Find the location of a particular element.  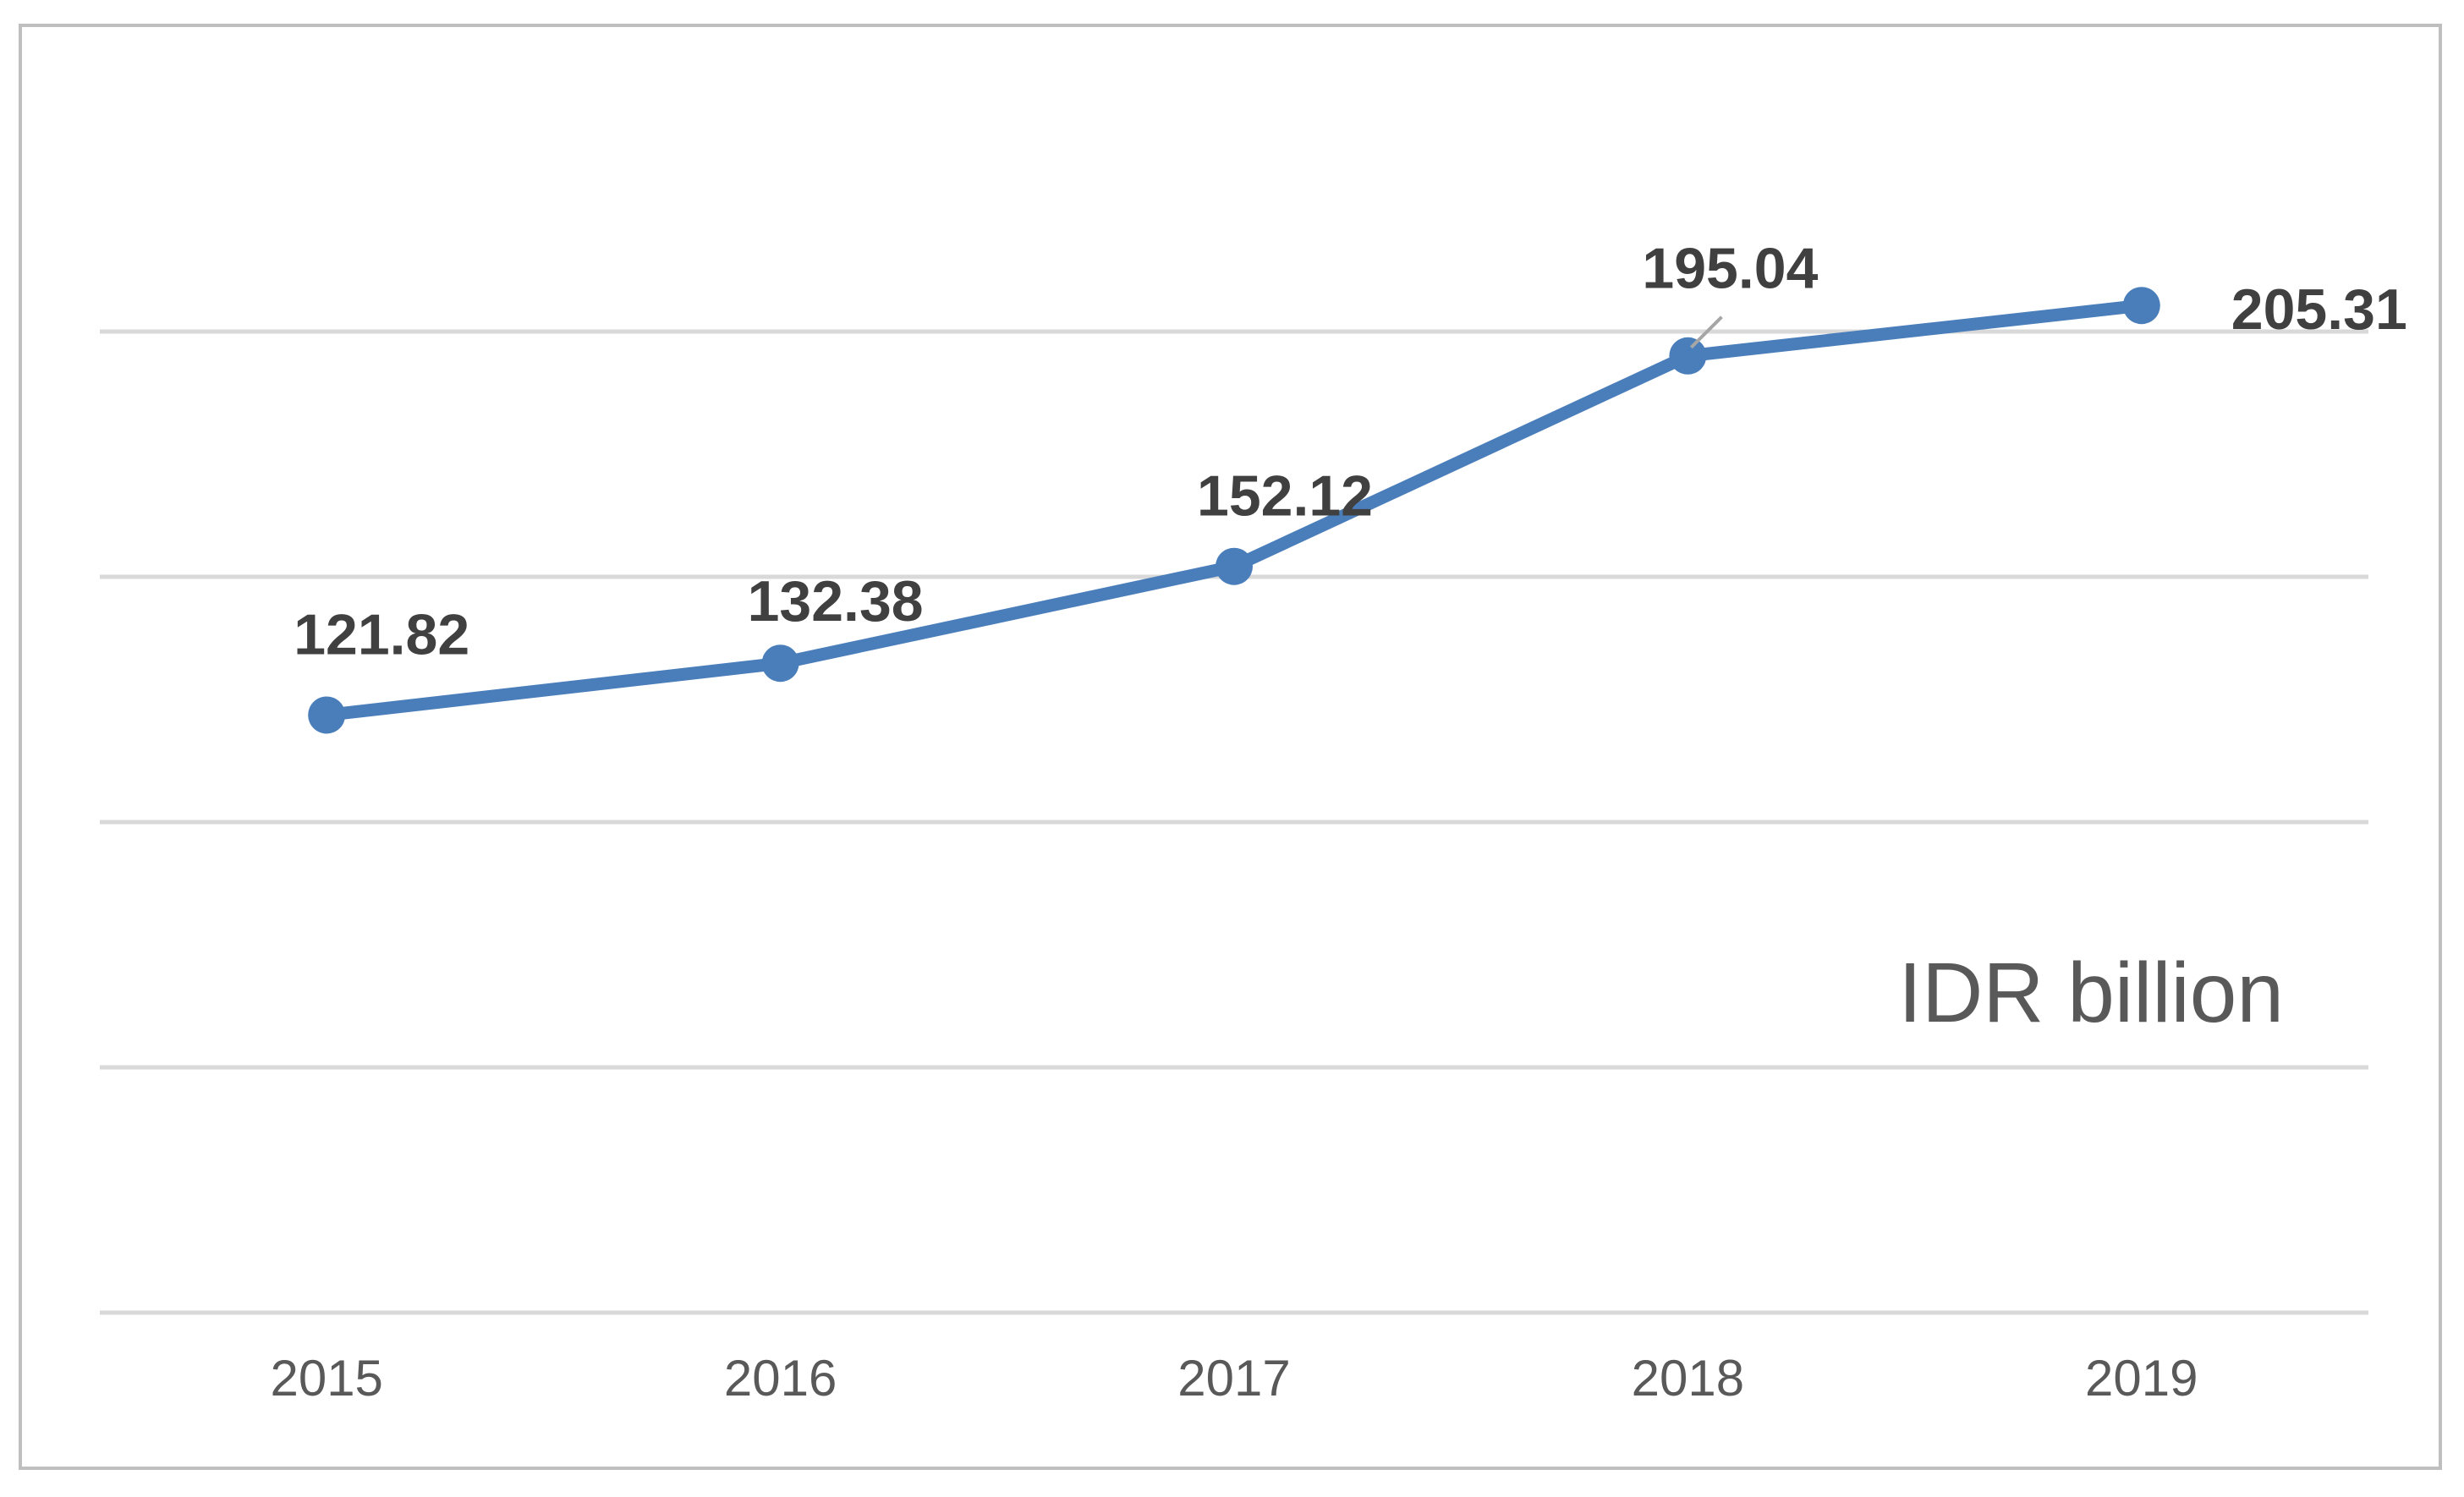

x-axis-ticks: 2015 2016 2017 2018 2019 is located at coordinates (1234, 1378).